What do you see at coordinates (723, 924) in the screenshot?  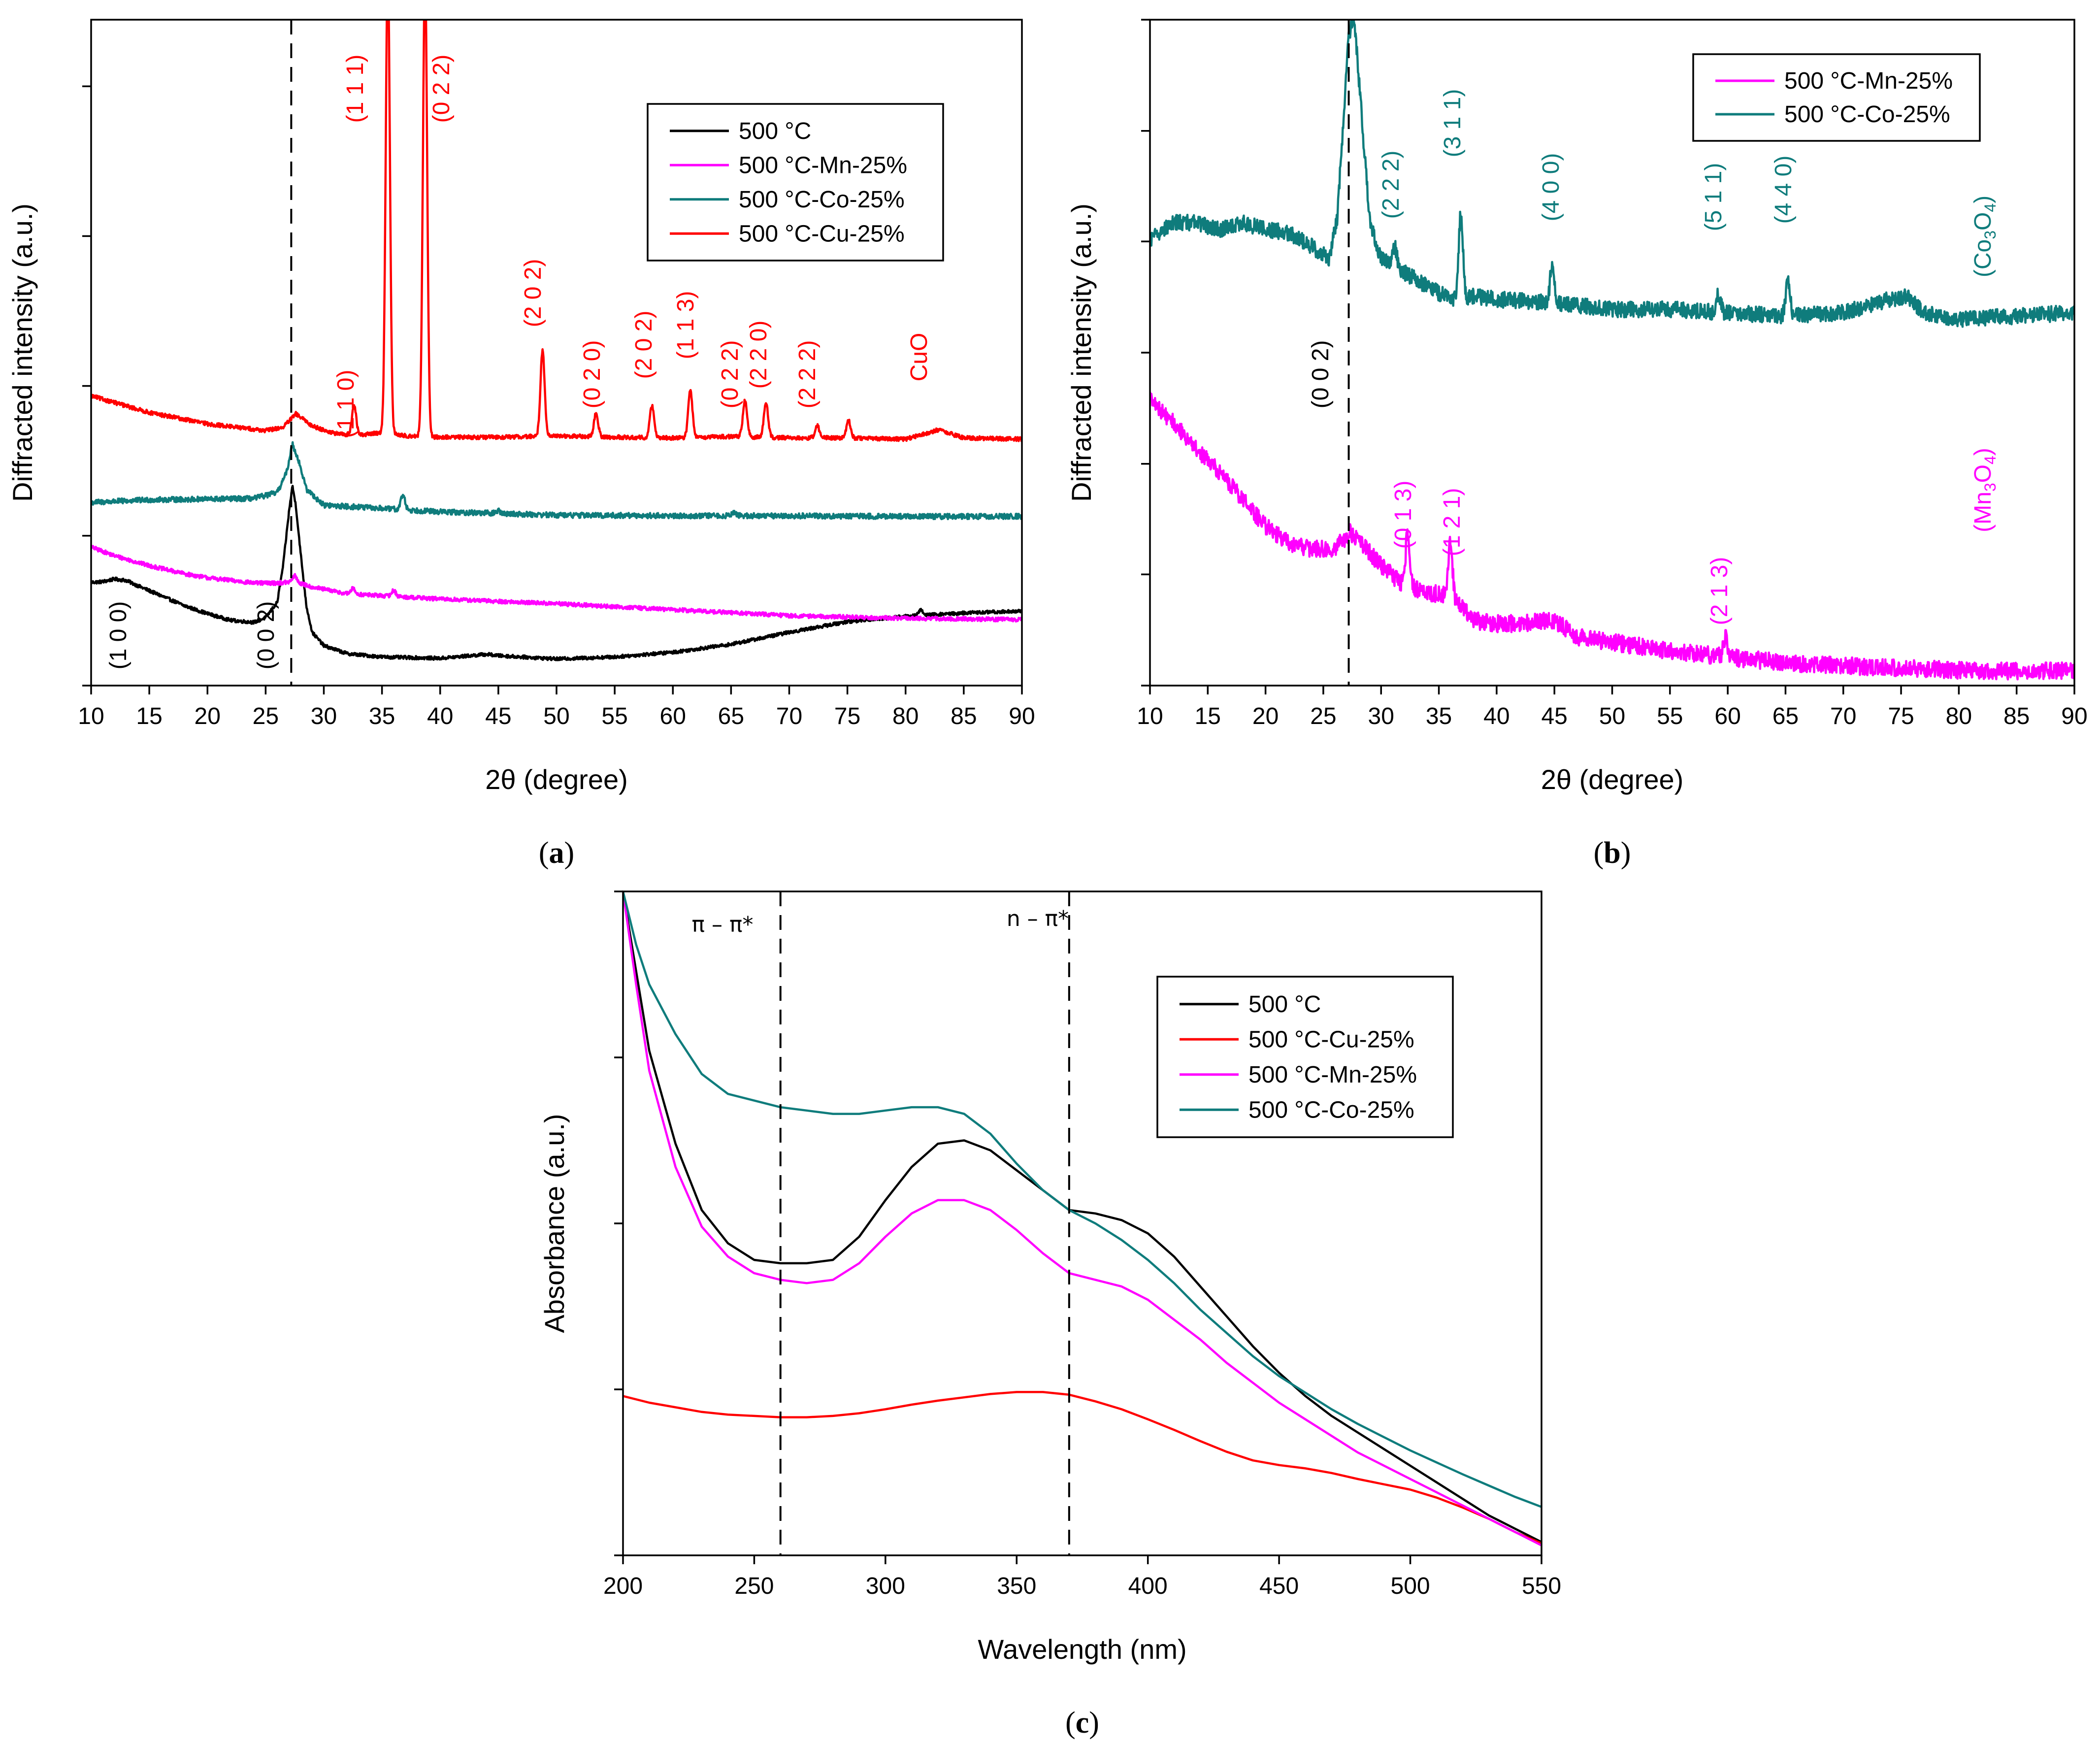 I see `peak-annotation: π – π*` at bounding box center [723, 924].